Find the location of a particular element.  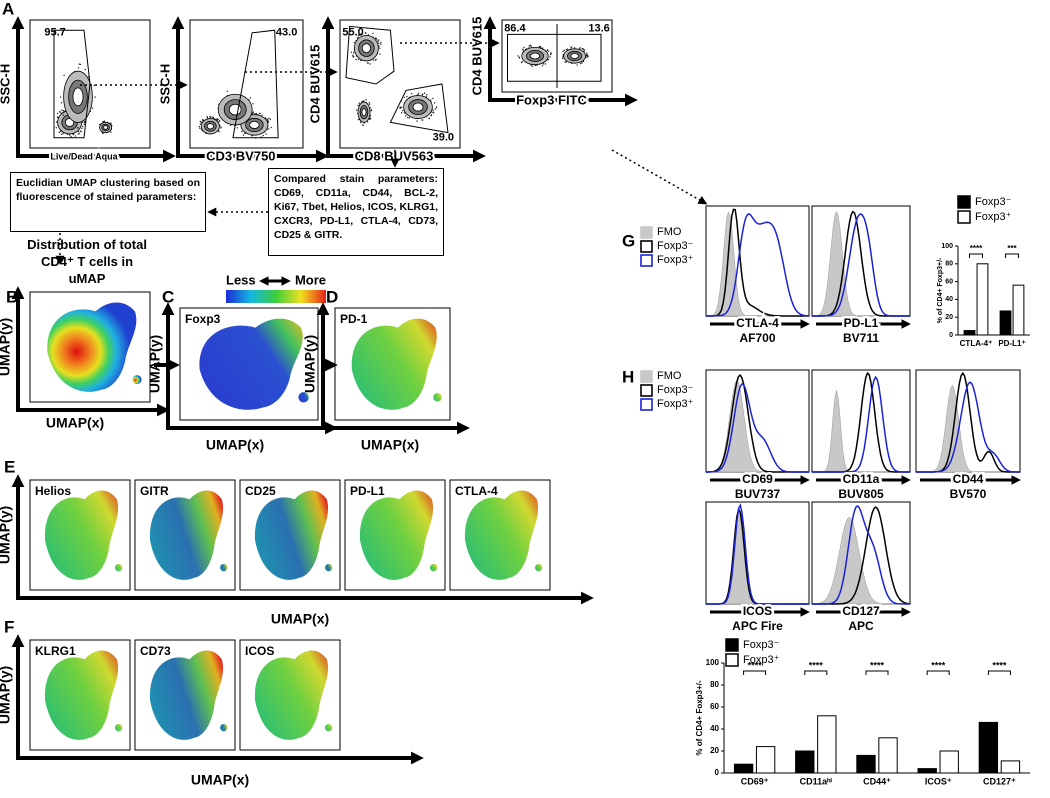

y-tick-label: 60 is located at coordinates (949, 281).